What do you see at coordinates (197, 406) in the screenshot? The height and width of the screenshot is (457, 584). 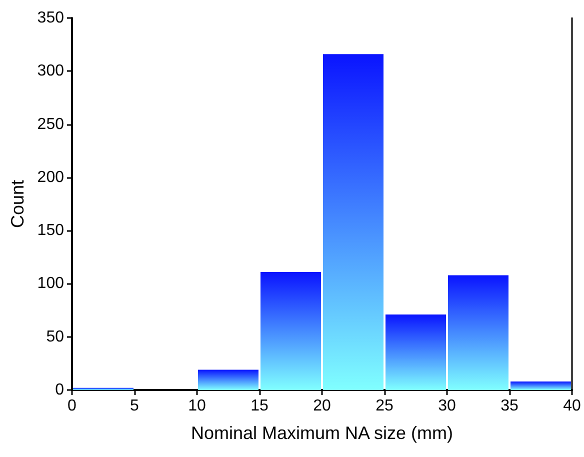 I see `x-tick-label: 10` at bounding box center [197, 406].